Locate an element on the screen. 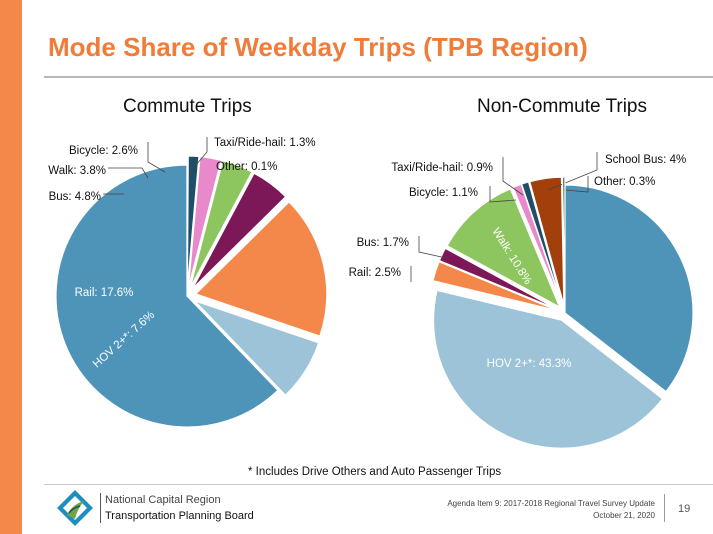 The width and height of the screenshot is (713, 534). pie2-label-5: Bicycle: 1.1% is located at coordinates (443, 193).